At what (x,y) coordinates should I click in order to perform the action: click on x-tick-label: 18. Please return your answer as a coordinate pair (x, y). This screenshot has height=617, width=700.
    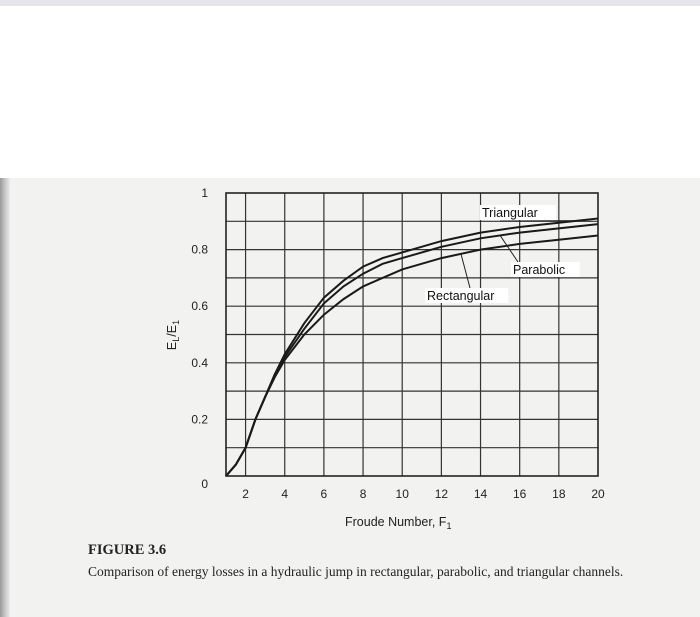
    Looking at the image, I should click on (559, 494).